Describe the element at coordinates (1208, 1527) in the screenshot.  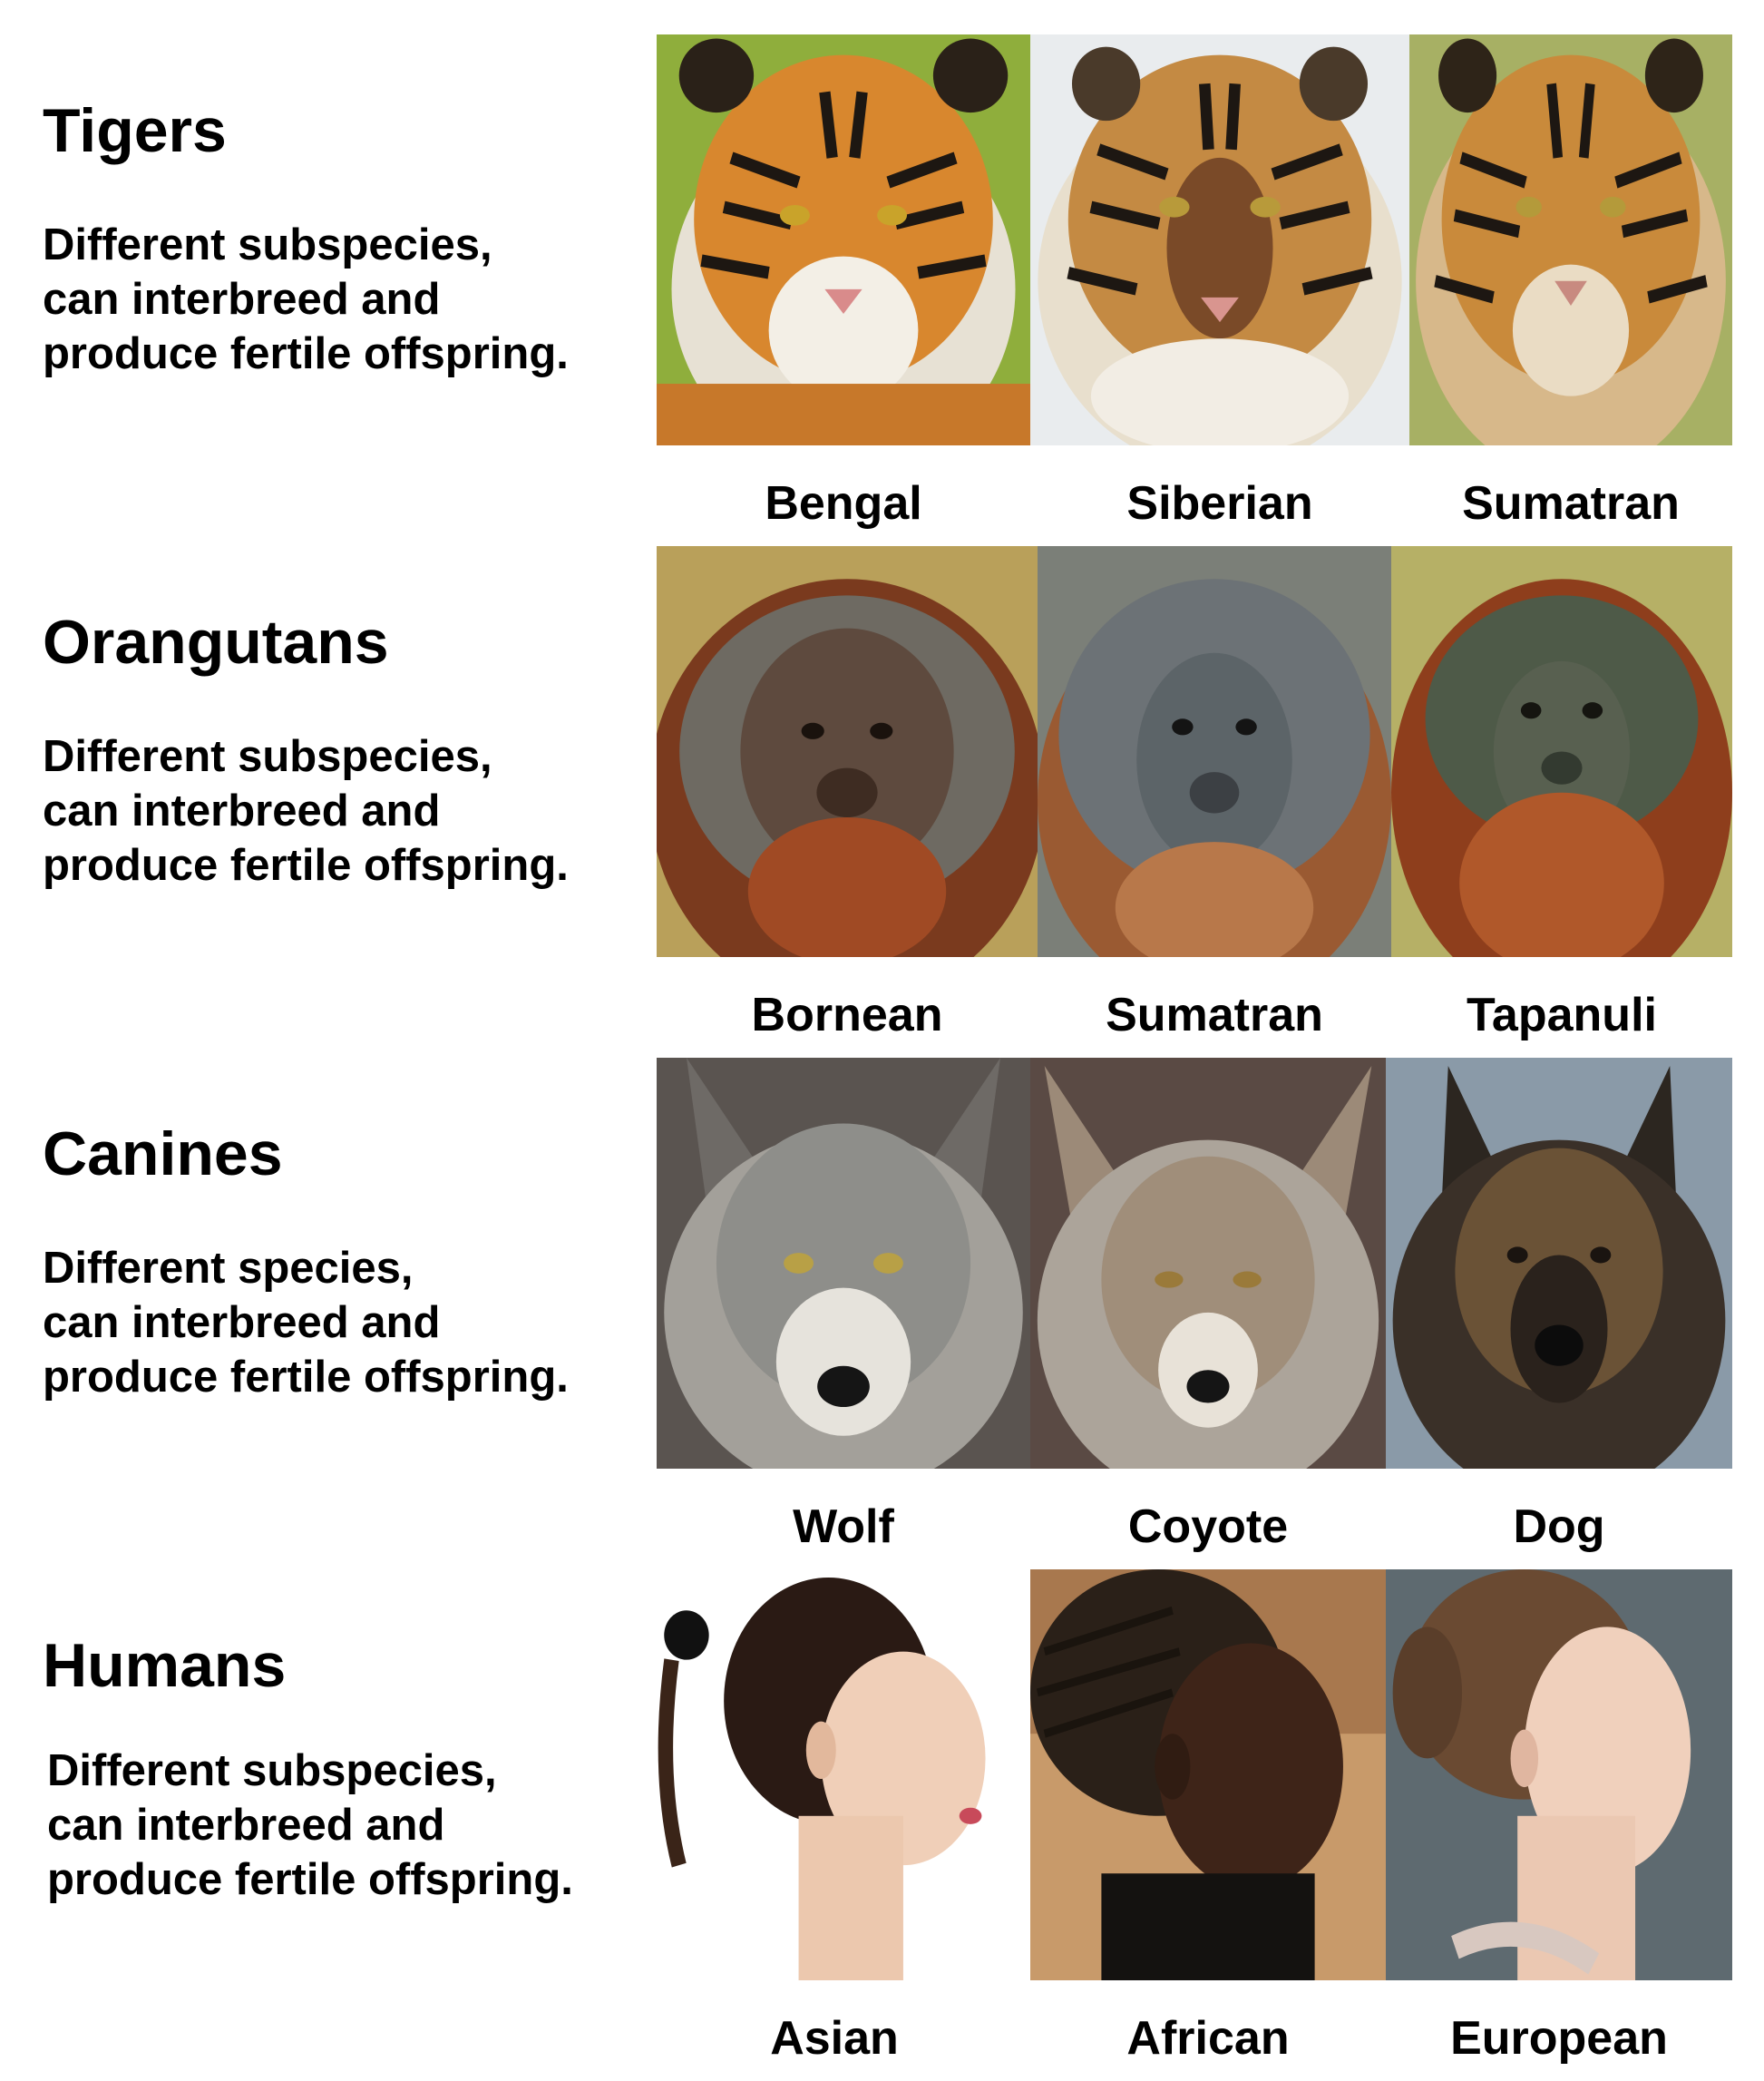
I see `coyote-caption: Coyote` at that location.